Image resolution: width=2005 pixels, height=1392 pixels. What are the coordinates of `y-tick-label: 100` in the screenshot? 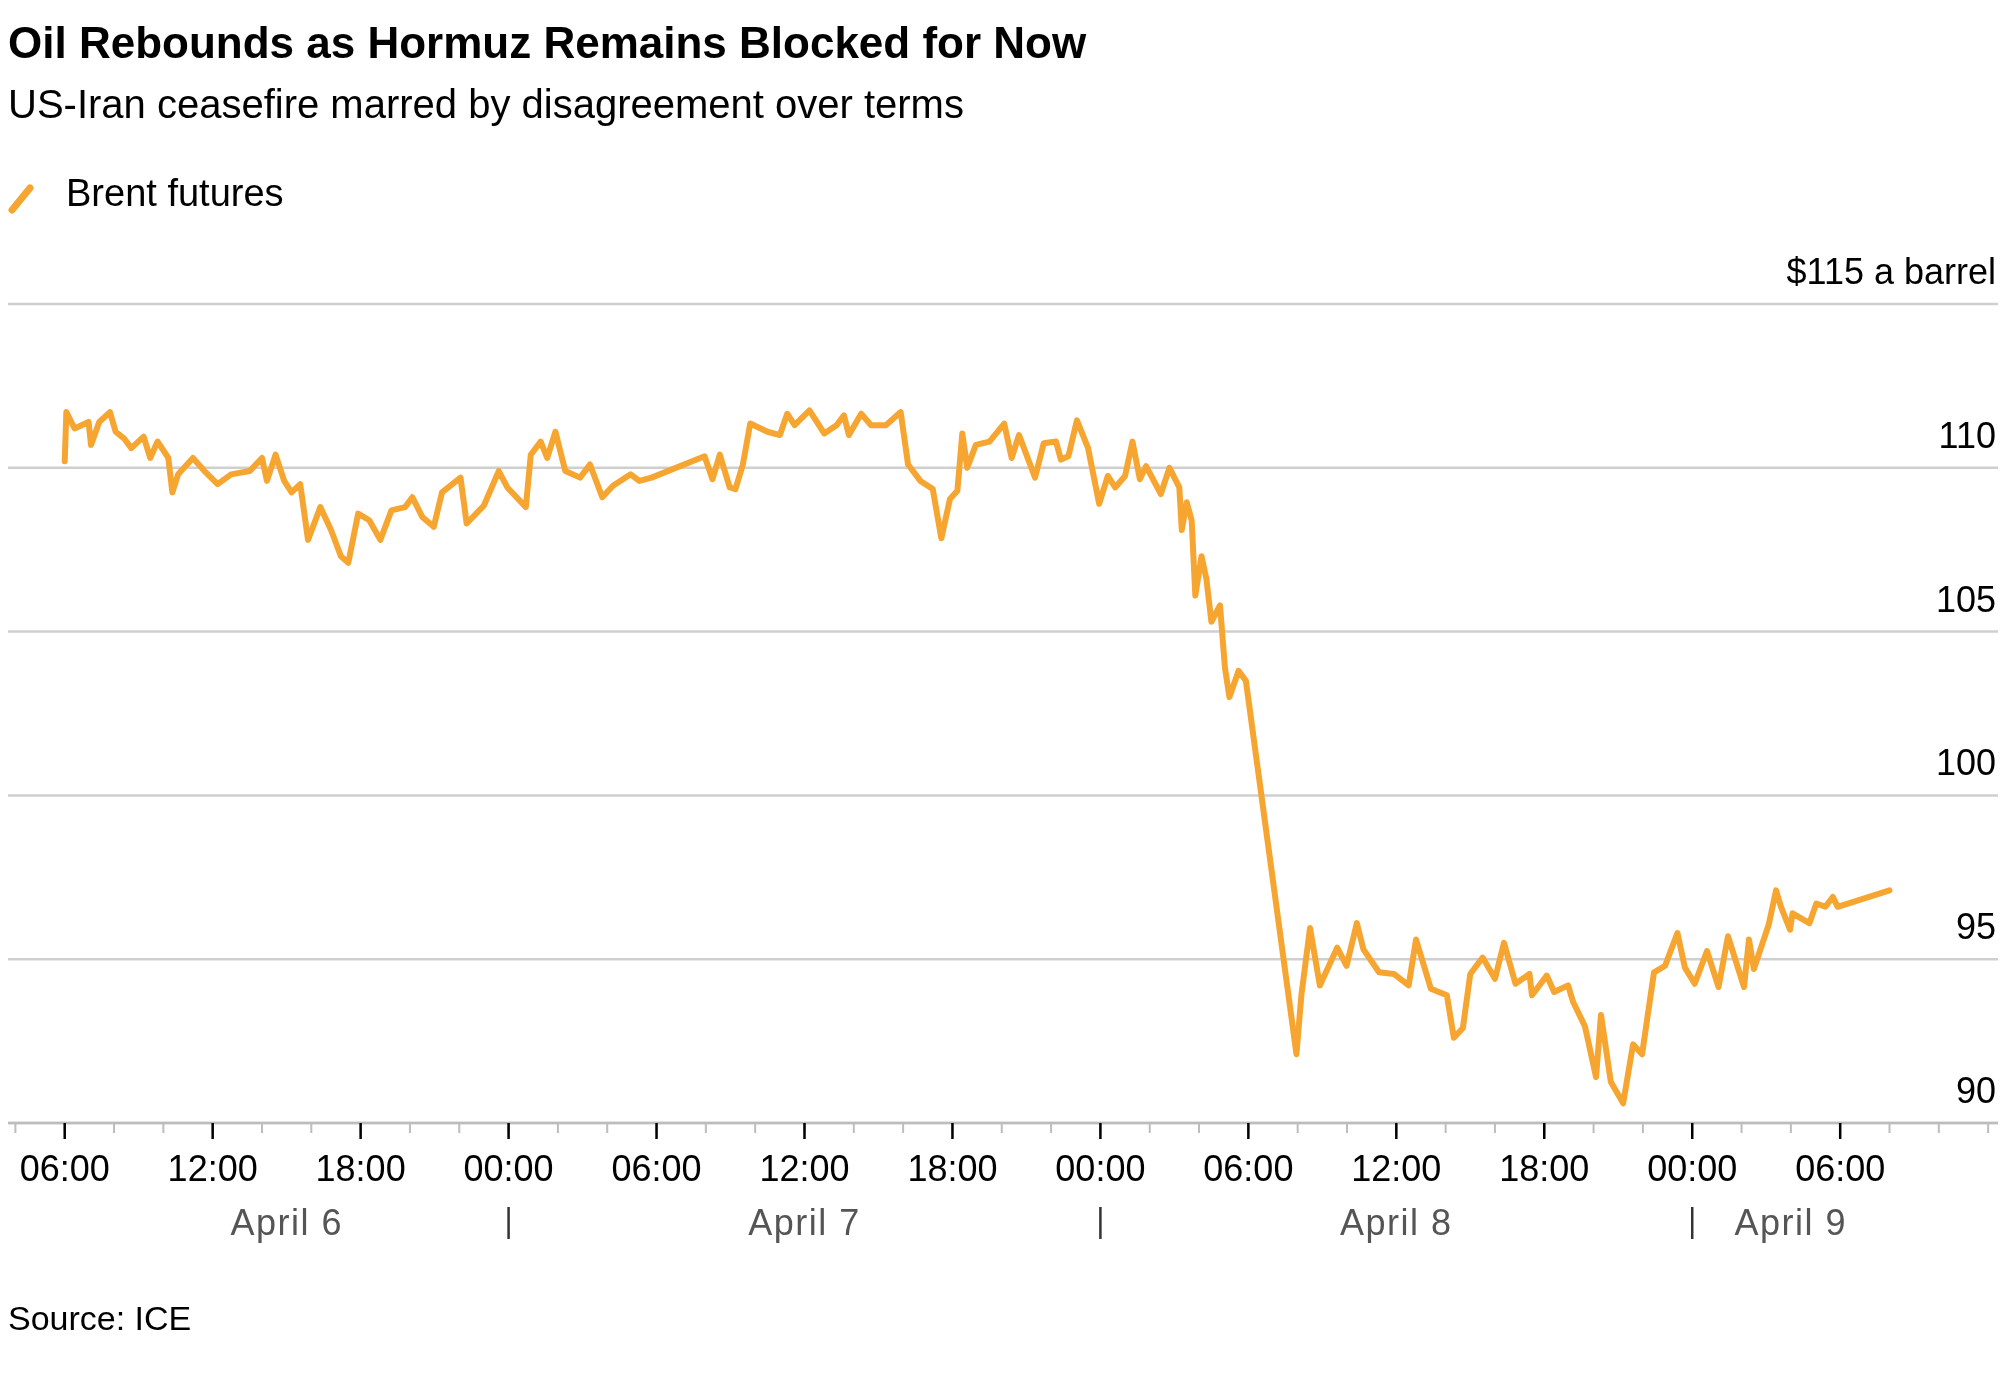 It's located at (1965, 763).